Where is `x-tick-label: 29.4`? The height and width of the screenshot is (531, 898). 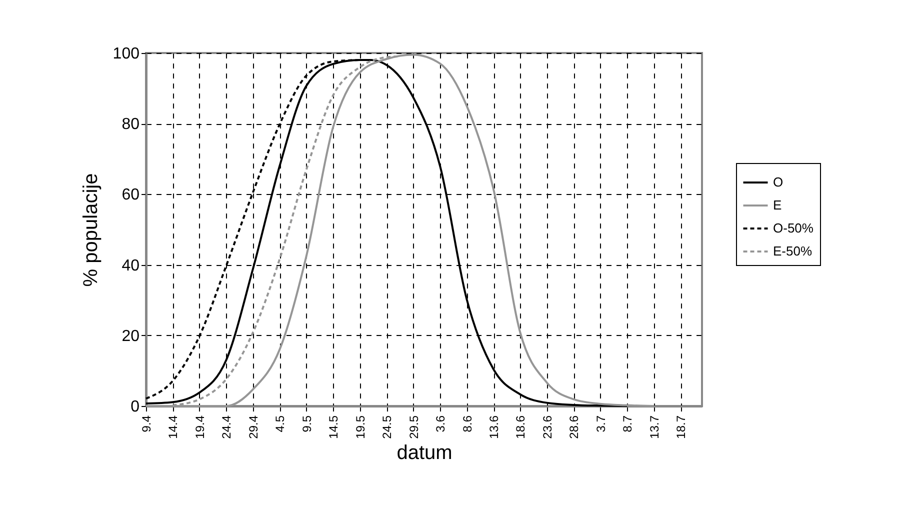 x-tick-label: 29.4 is located at coordinates (253, 427).